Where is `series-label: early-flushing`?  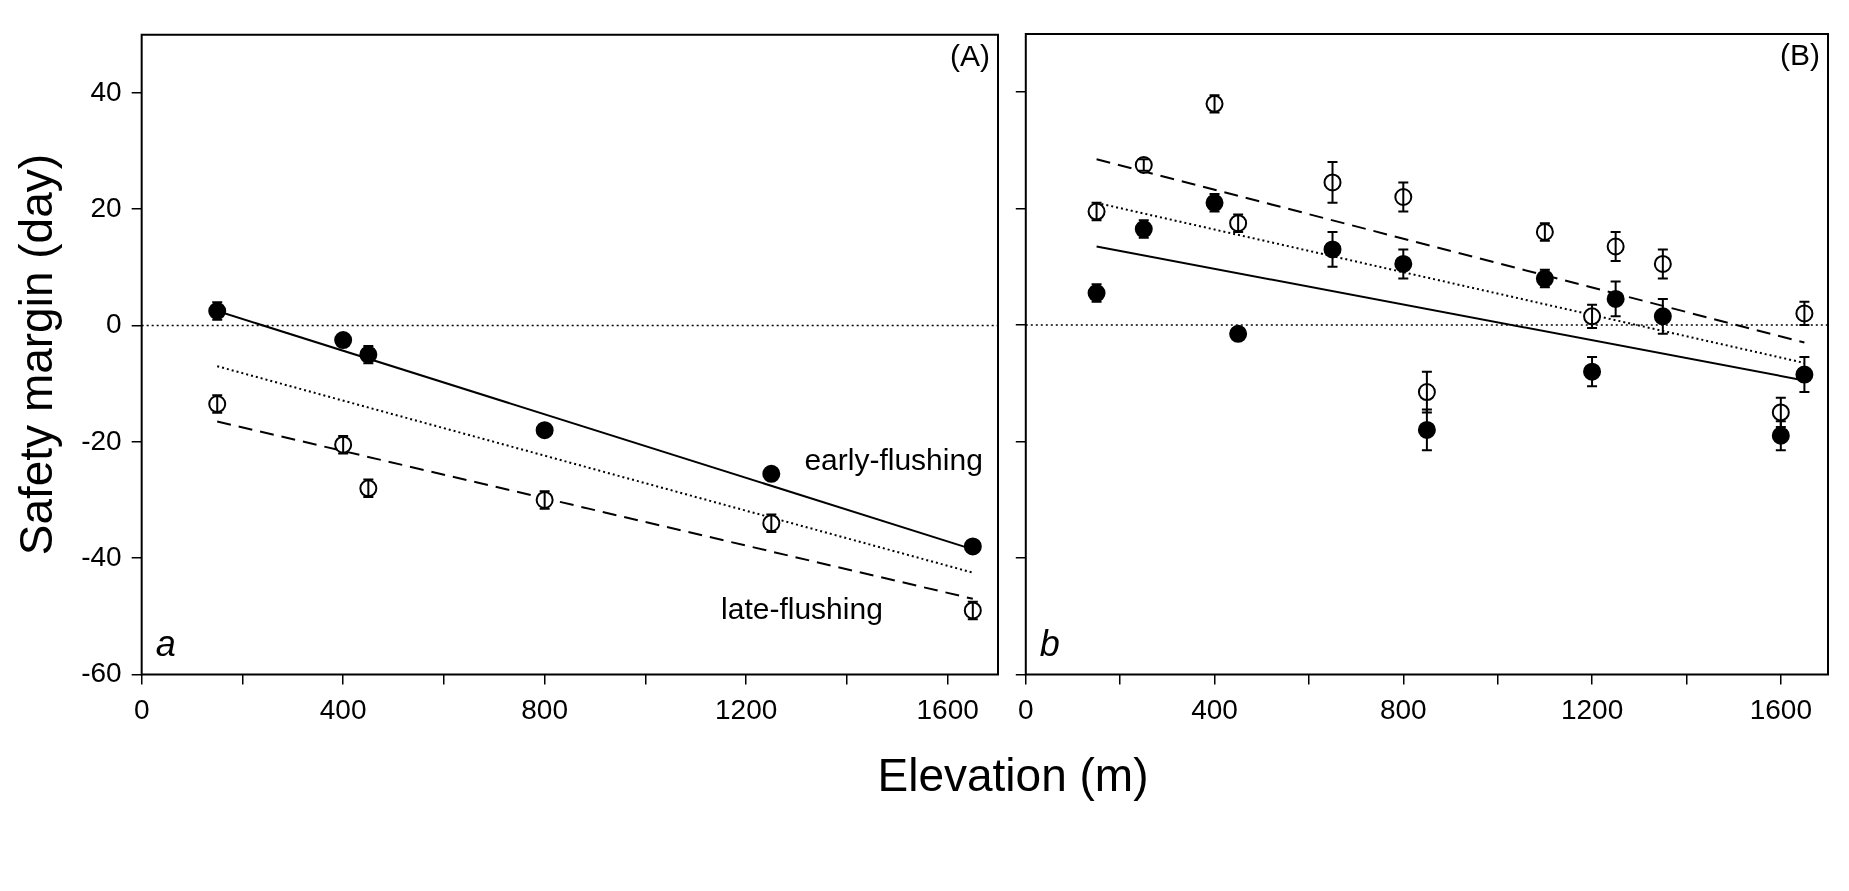 series-label: early-flushing is located at coordinates (893, 459).